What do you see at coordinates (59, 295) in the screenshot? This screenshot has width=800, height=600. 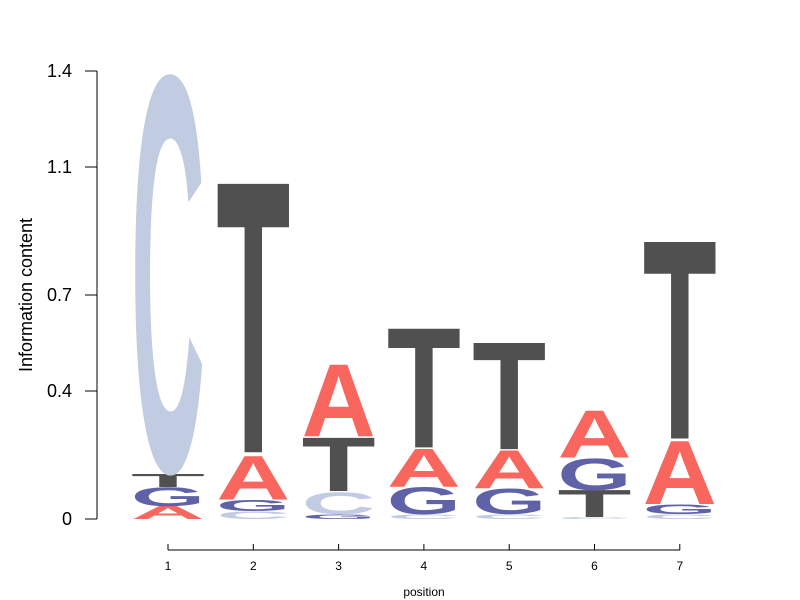 I see `y-tick-label: 0.7` at bounding box center [59, 295].